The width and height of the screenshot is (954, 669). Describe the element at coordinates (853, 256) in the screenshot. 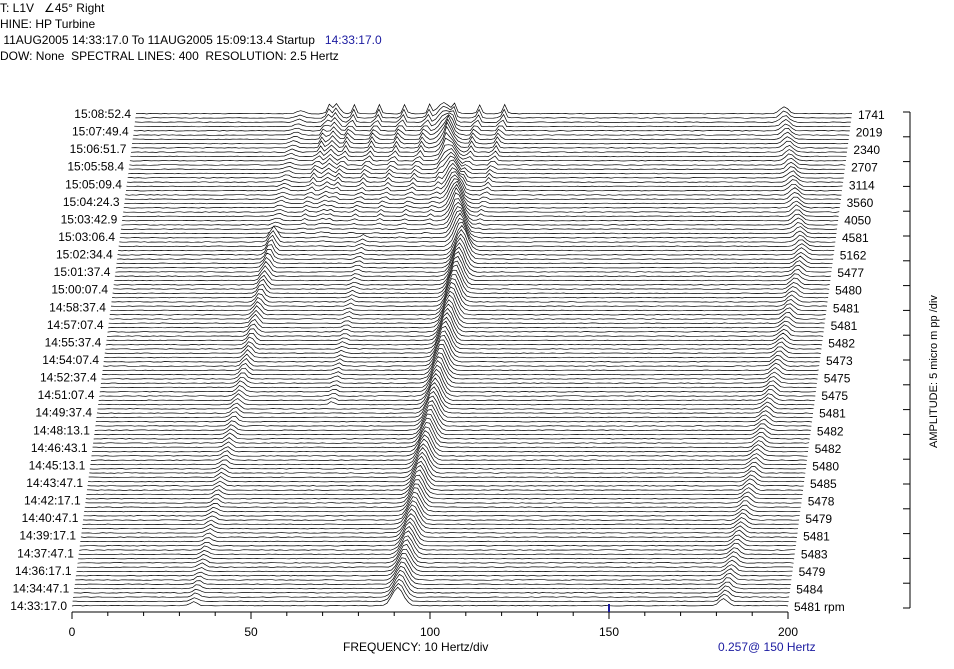

I see `rpm-label: 5162` at that location.